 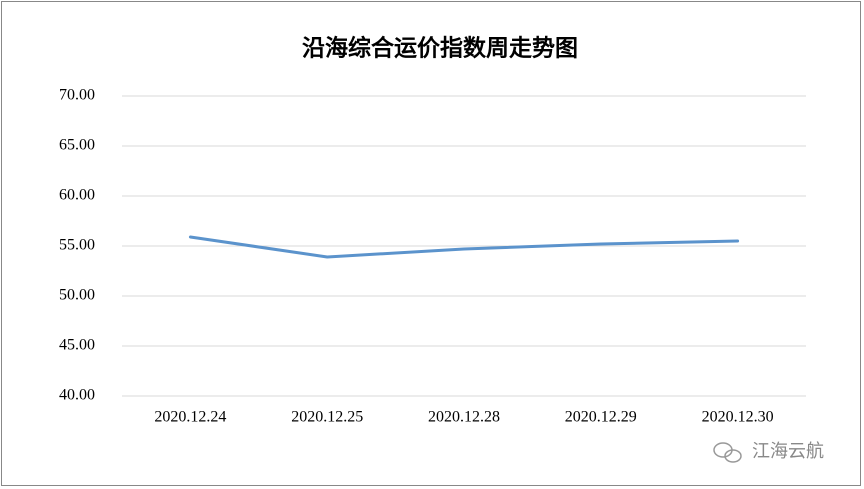 What do you see at coordinates (738, 417) in the screenshot?
I see `x-tick-label: 2020.12.30` at bounding box center [738, 417].